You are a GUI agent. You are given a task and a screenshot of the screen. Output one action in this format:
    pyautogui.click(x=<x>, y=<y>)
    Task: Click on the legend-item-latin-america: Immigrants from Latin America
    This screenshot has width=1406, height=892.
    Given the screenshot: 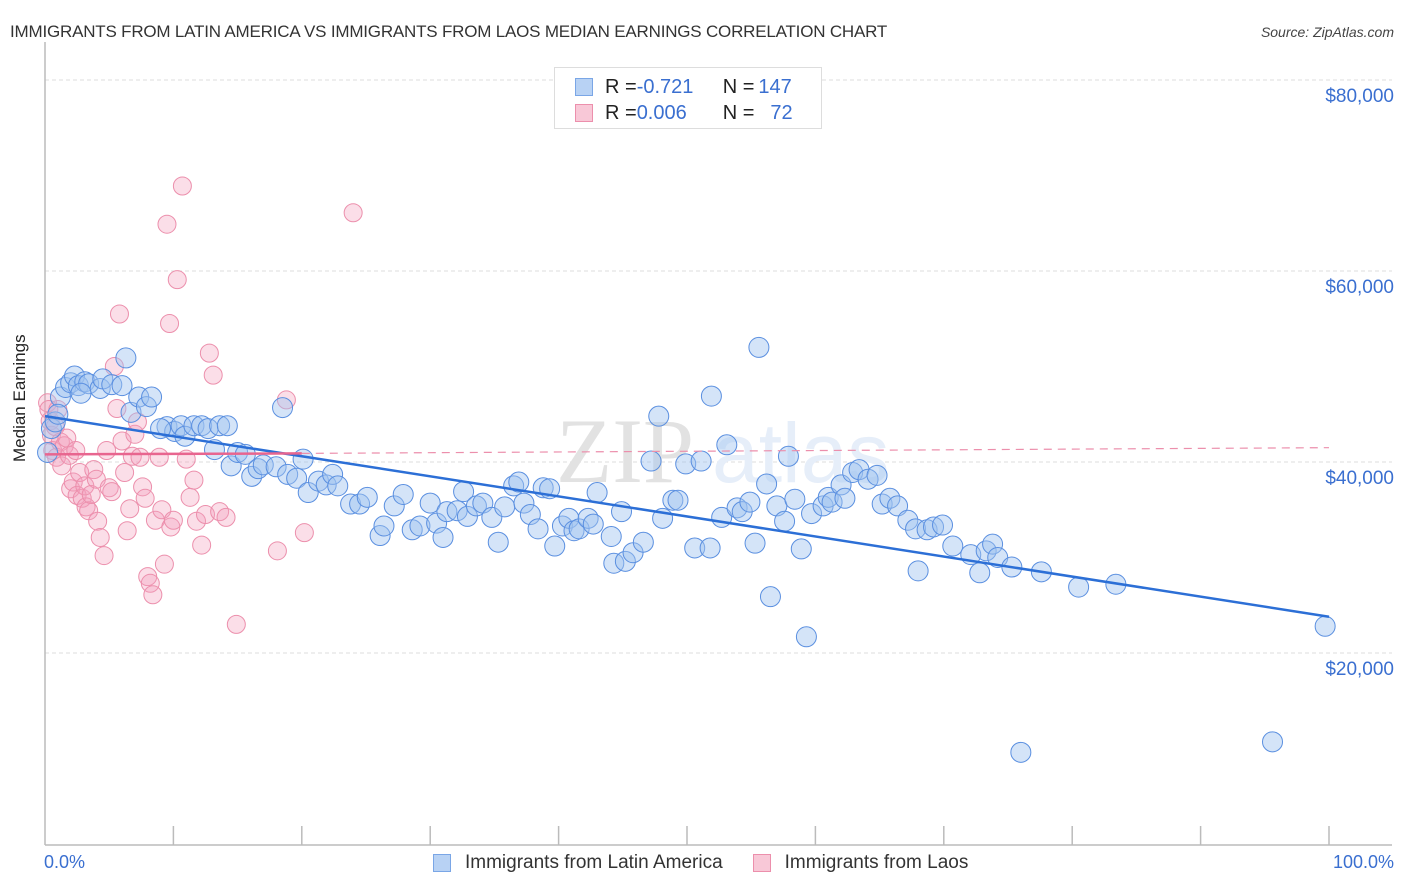 What is the action you would take?
    pyautogui.click(x=578, y=863)
    